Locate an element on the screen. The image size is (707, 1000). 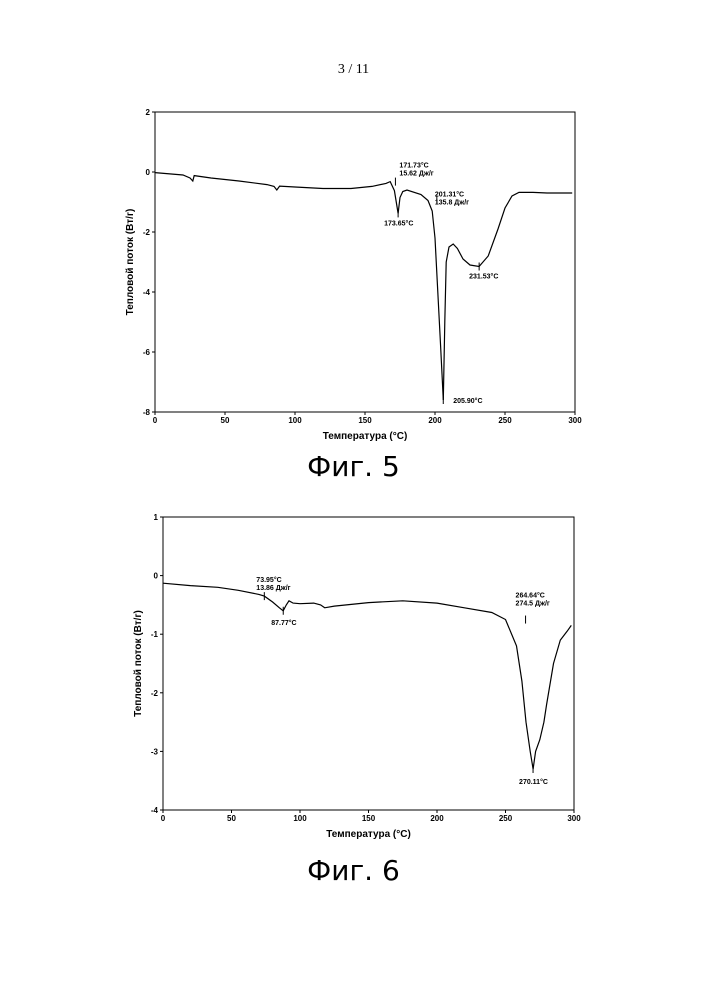
fig6-x-tick-label: 0 is located at coordinates (163, 818).